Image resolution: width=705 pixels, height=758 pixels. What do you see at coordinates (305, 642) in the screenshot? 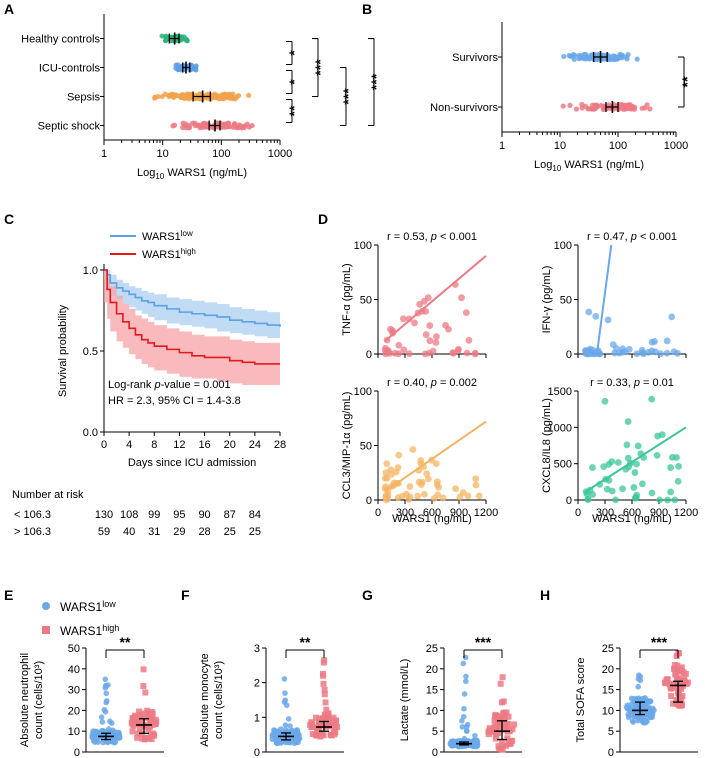
I see `sig-label: **` at bounding box center [305, 642].